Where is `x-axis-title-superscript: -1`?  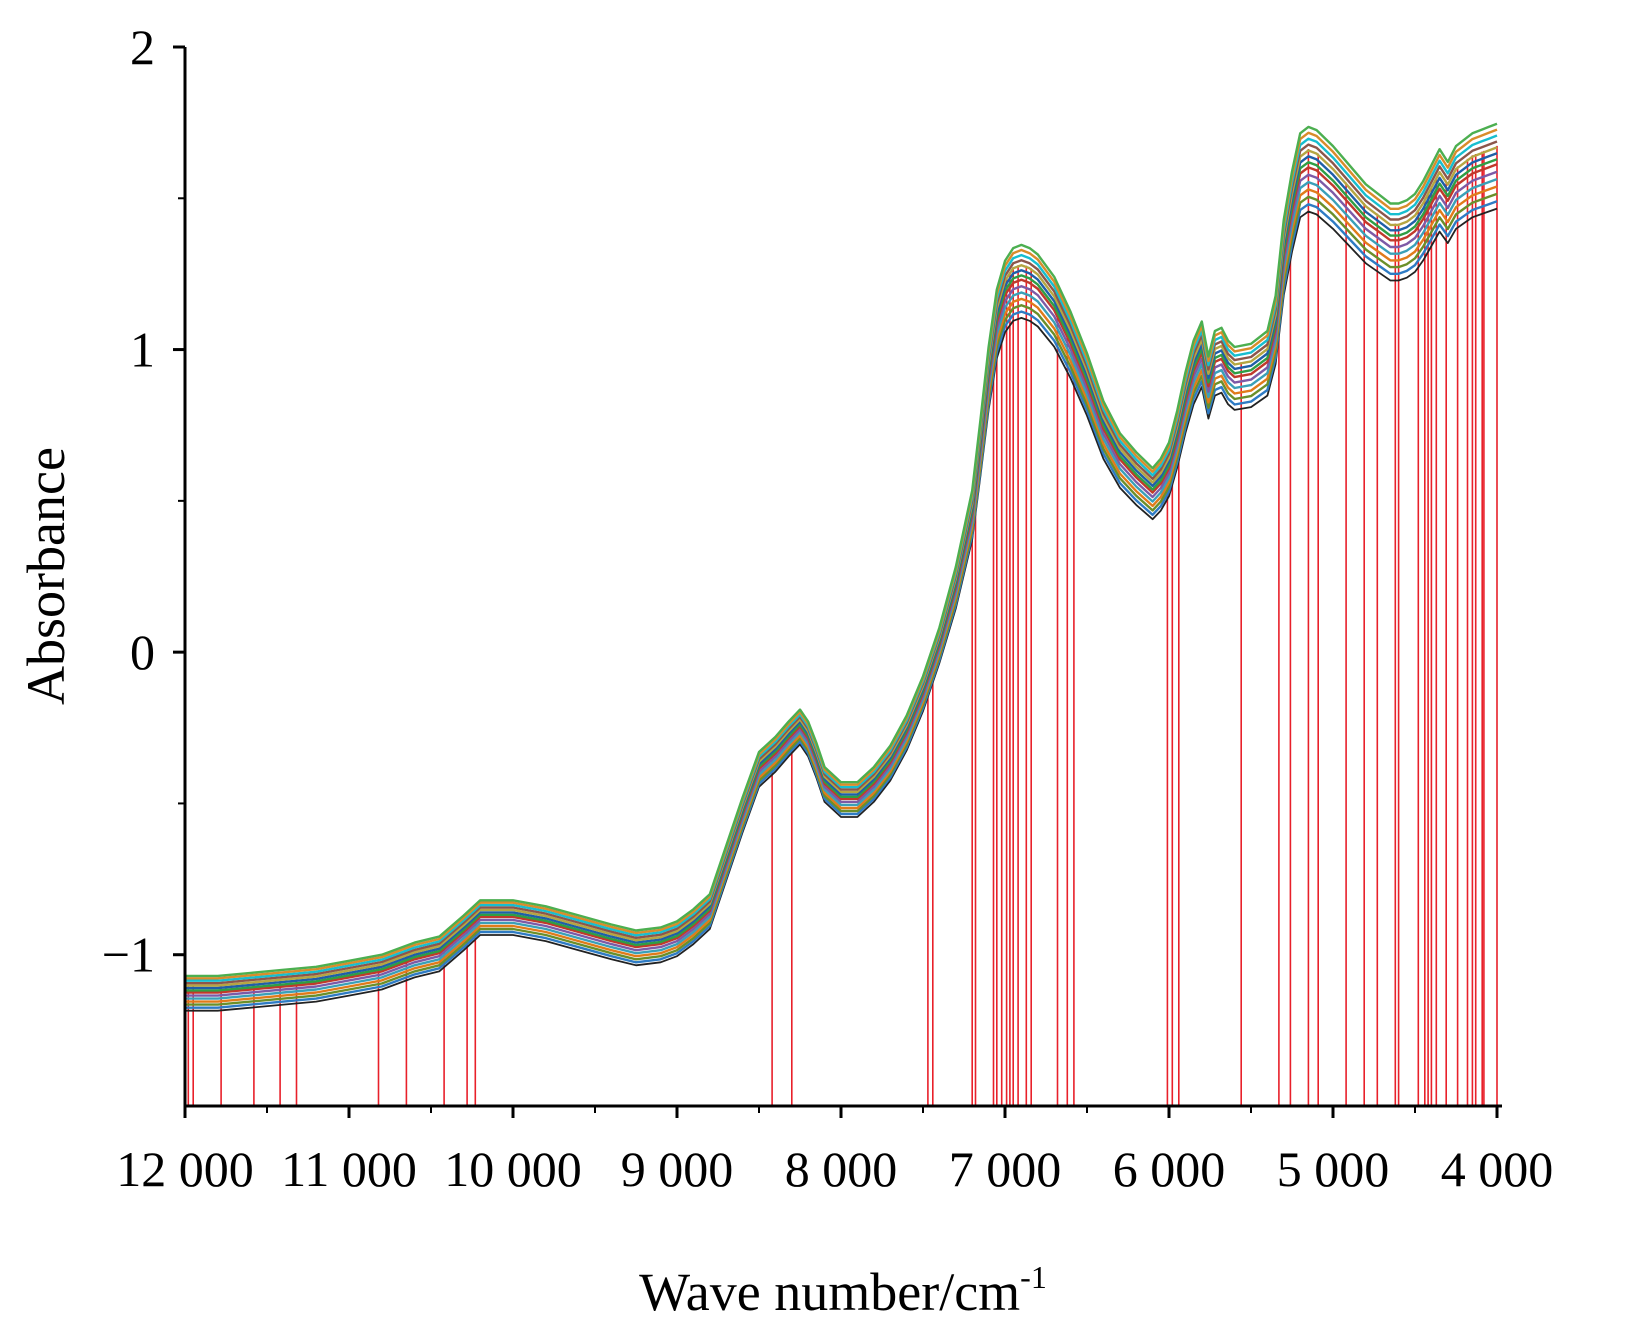
x-axis-title-superscript: -1 is located at coordinates (1033, 1277).